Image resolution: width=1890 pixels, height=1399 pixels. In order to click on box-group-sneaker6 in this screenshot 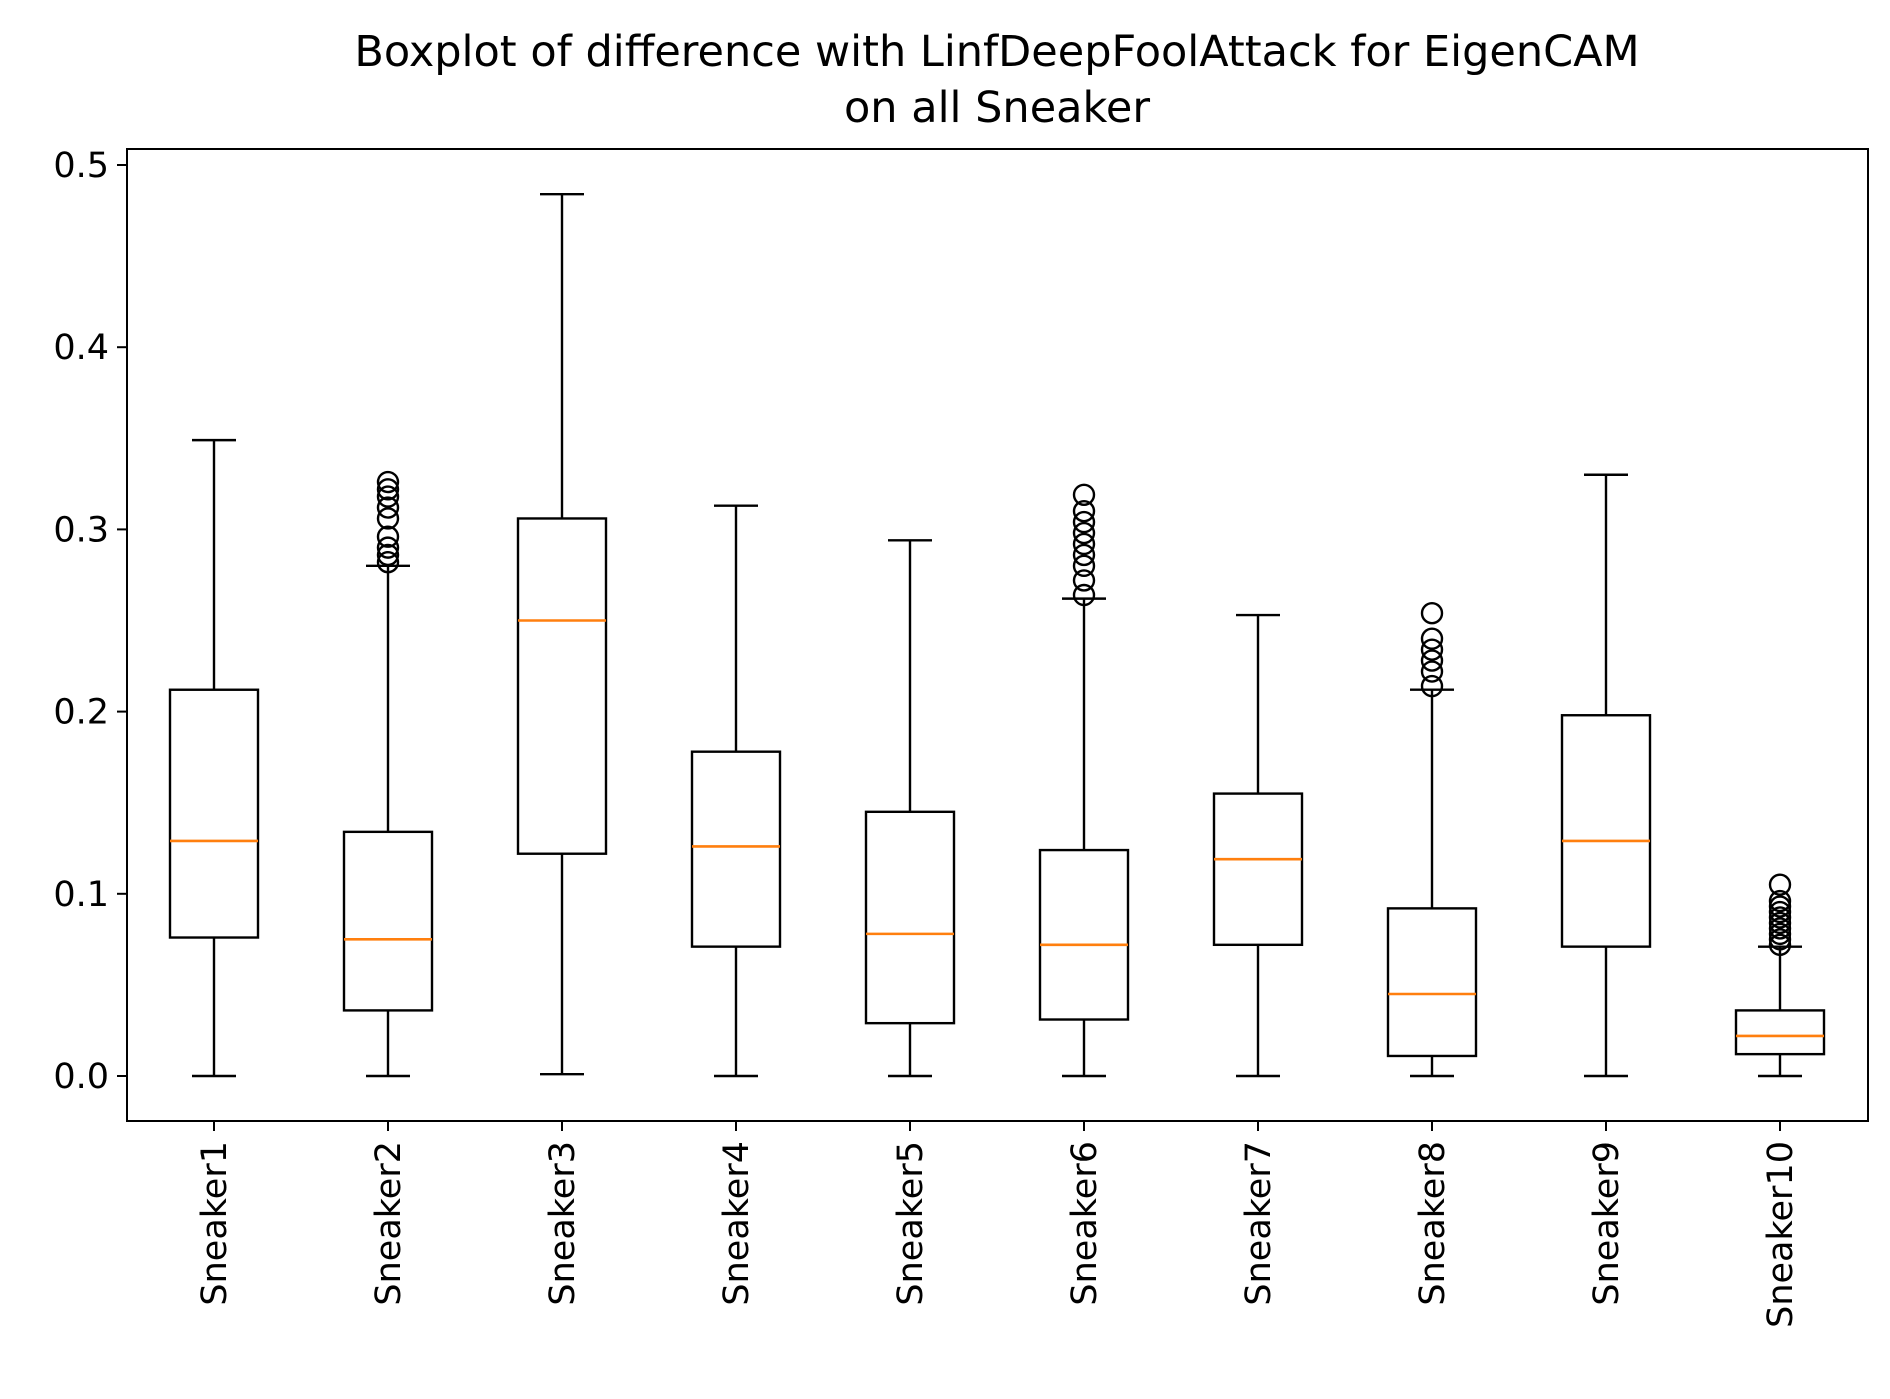, I will do `click(1084, 780)`.